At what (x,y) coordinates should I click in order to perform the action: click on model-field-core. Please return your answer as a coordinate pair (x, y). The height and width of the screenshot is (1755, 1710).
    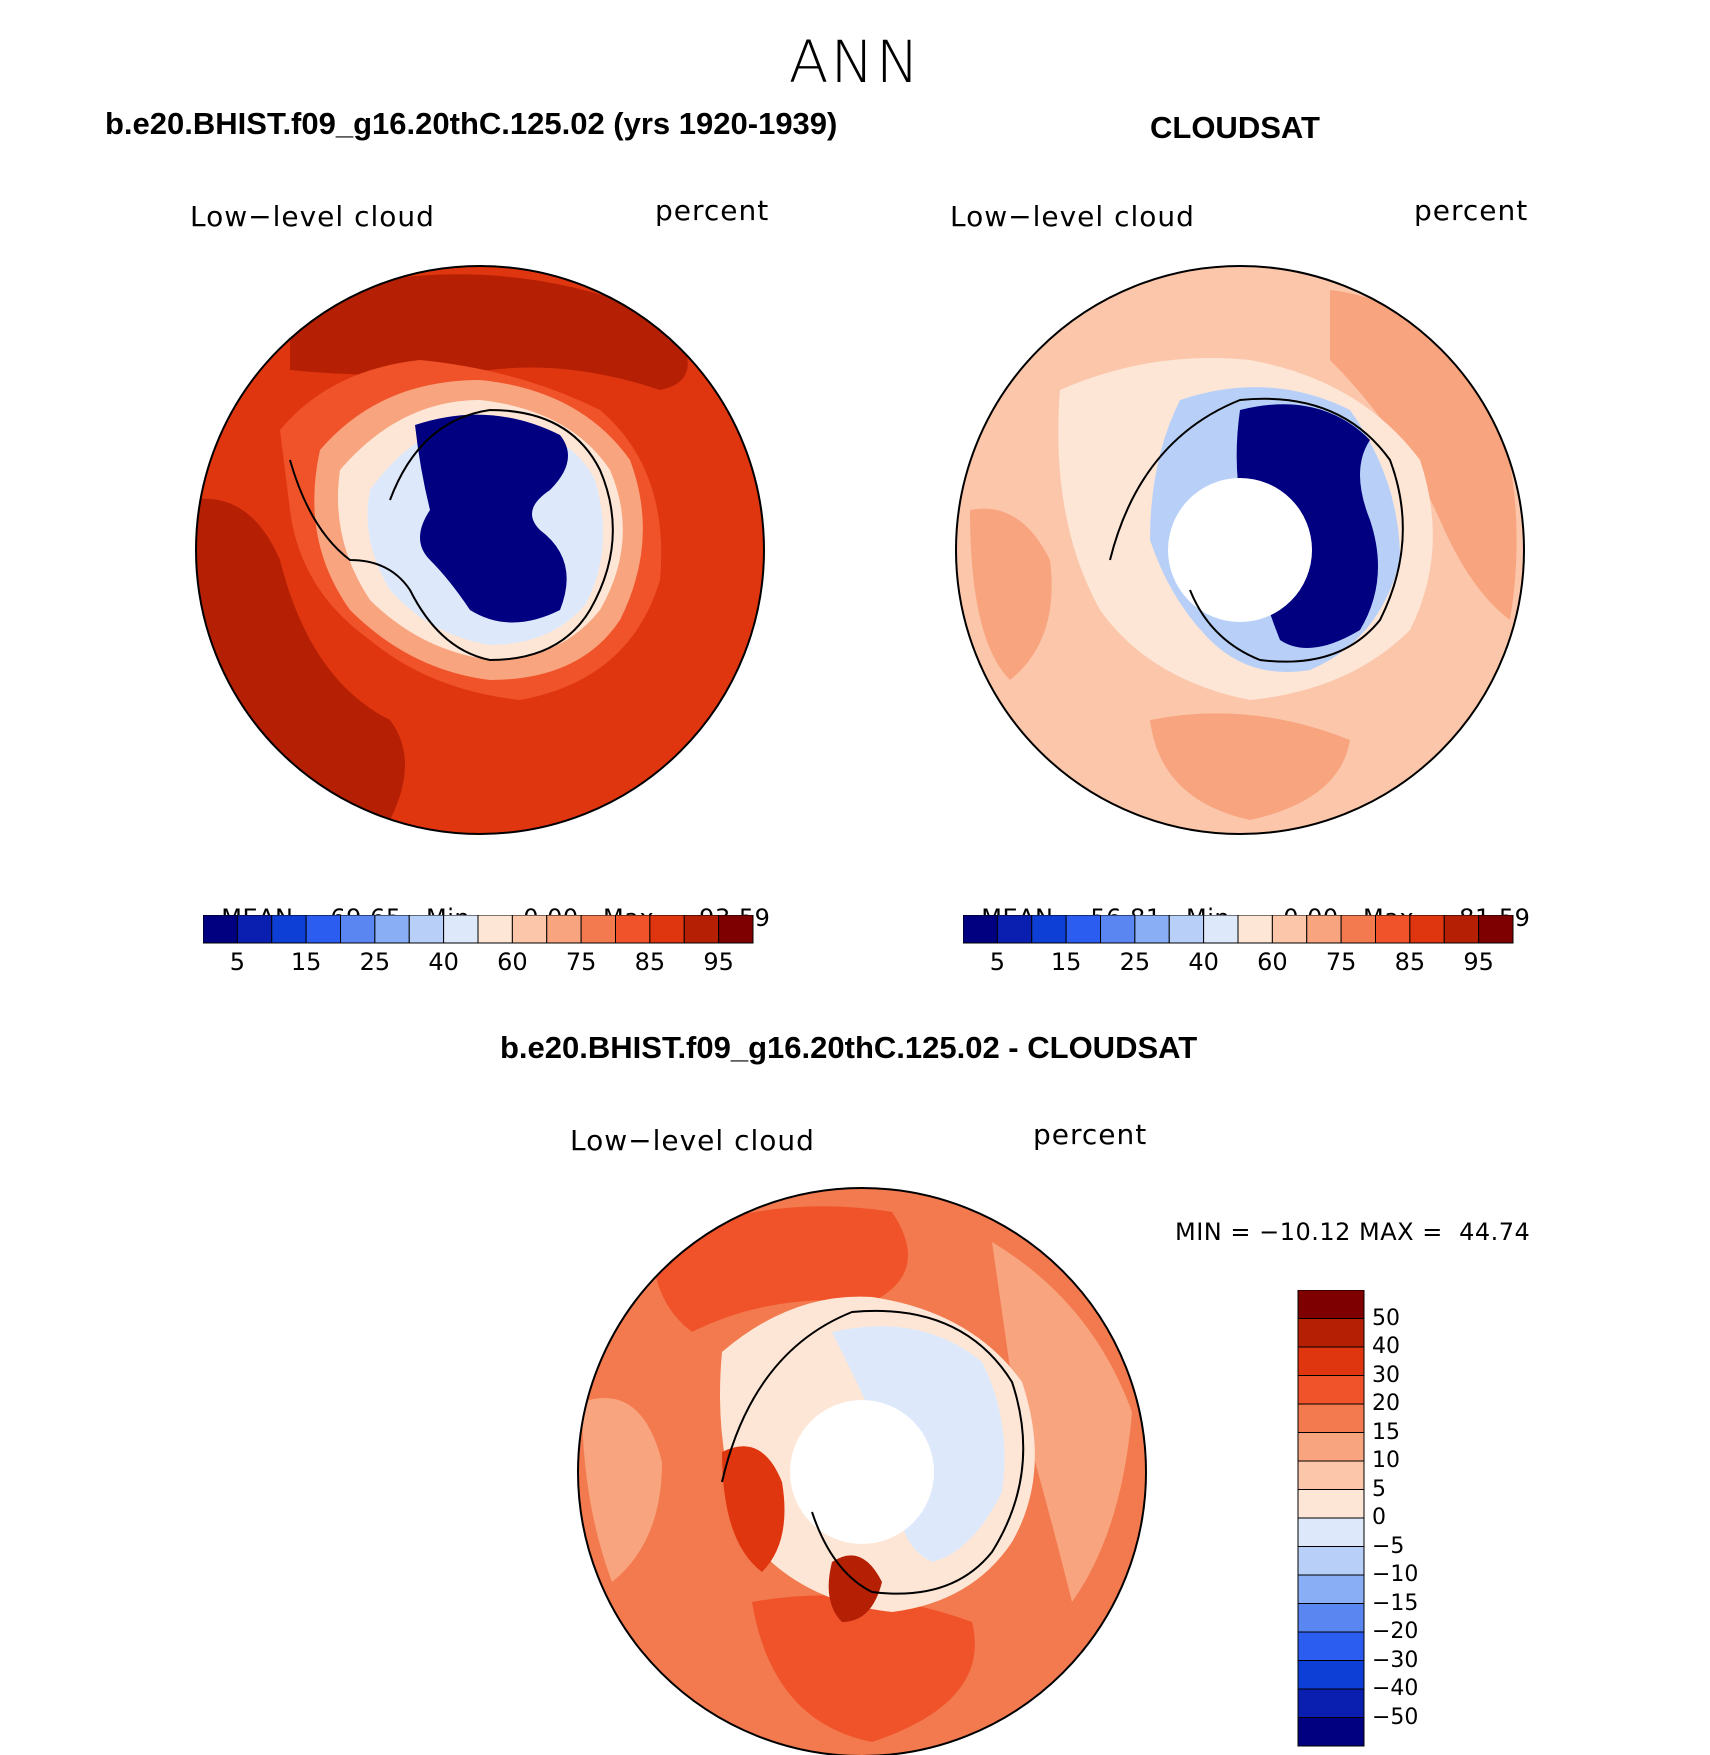
    Looking at the image, I should click on (491, 518).